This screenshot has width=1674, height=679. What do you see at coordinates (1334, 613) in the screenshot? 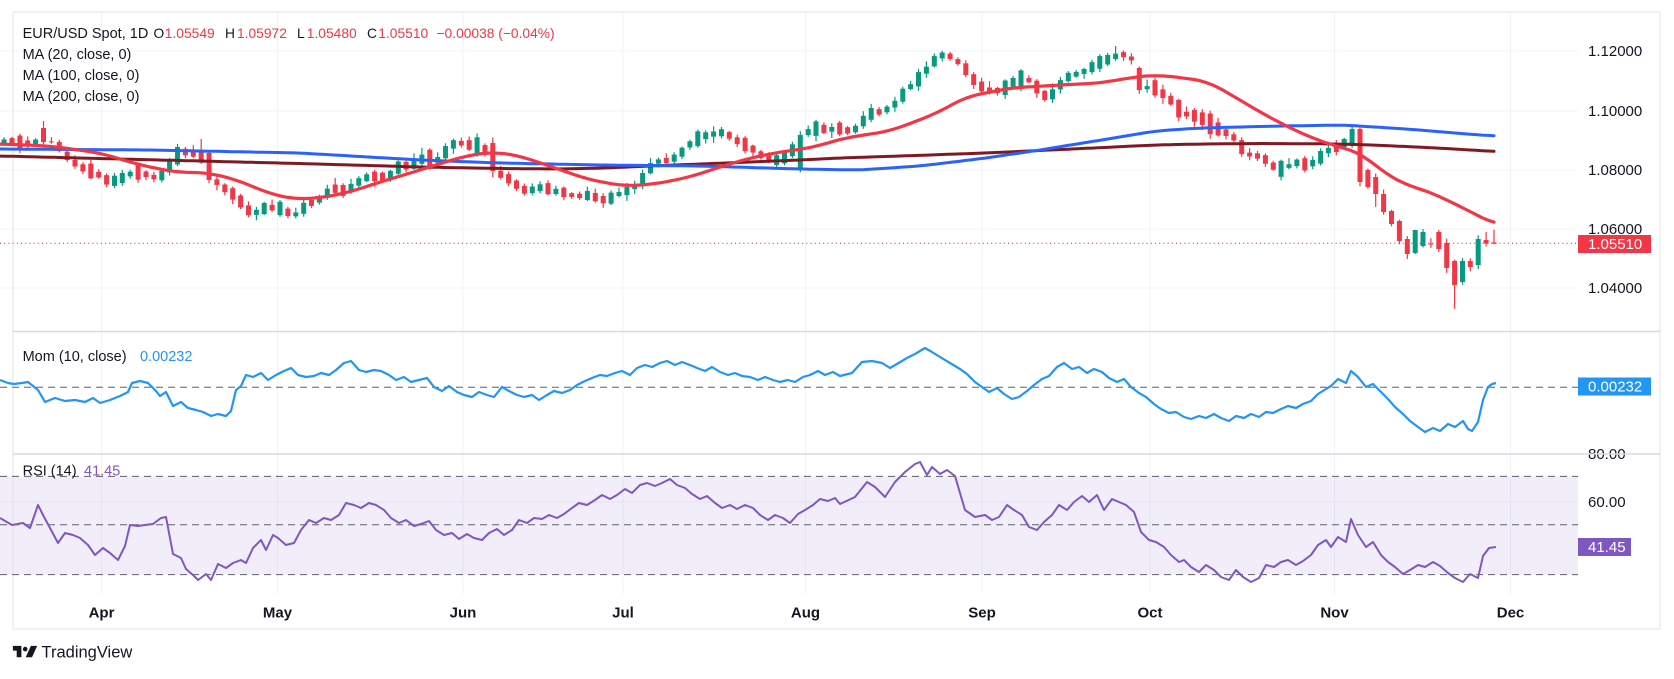
I see `svg-text: Nov` at bounding box center [1334, 613].